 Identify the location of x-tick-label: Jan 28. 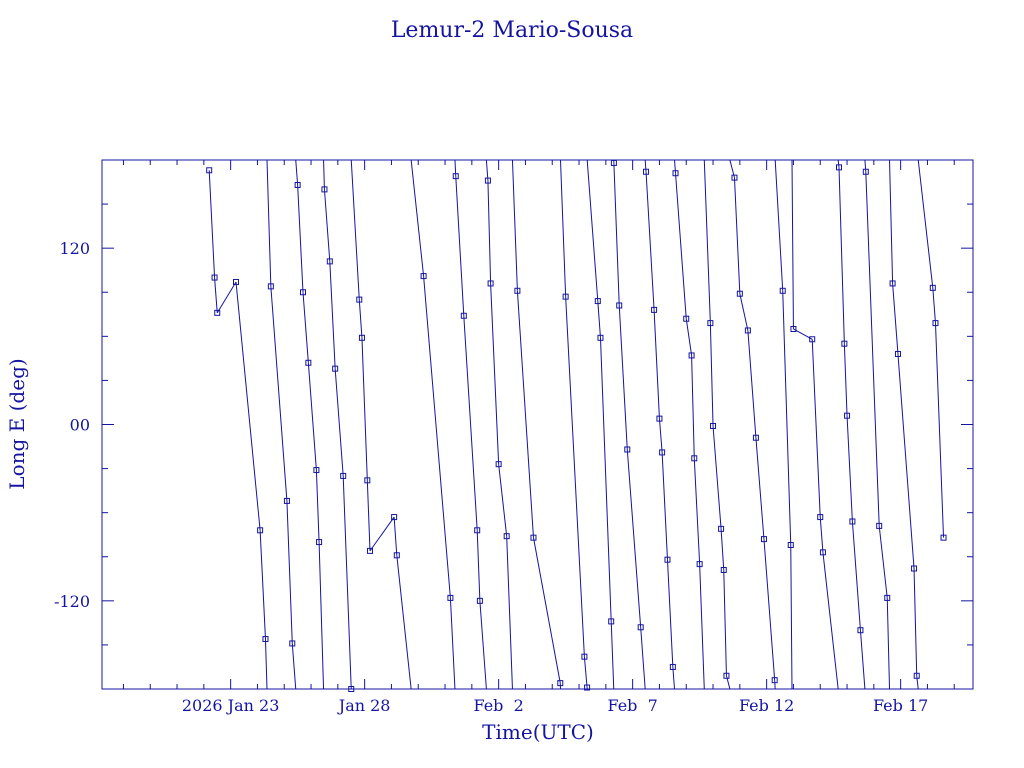
(364, 705).